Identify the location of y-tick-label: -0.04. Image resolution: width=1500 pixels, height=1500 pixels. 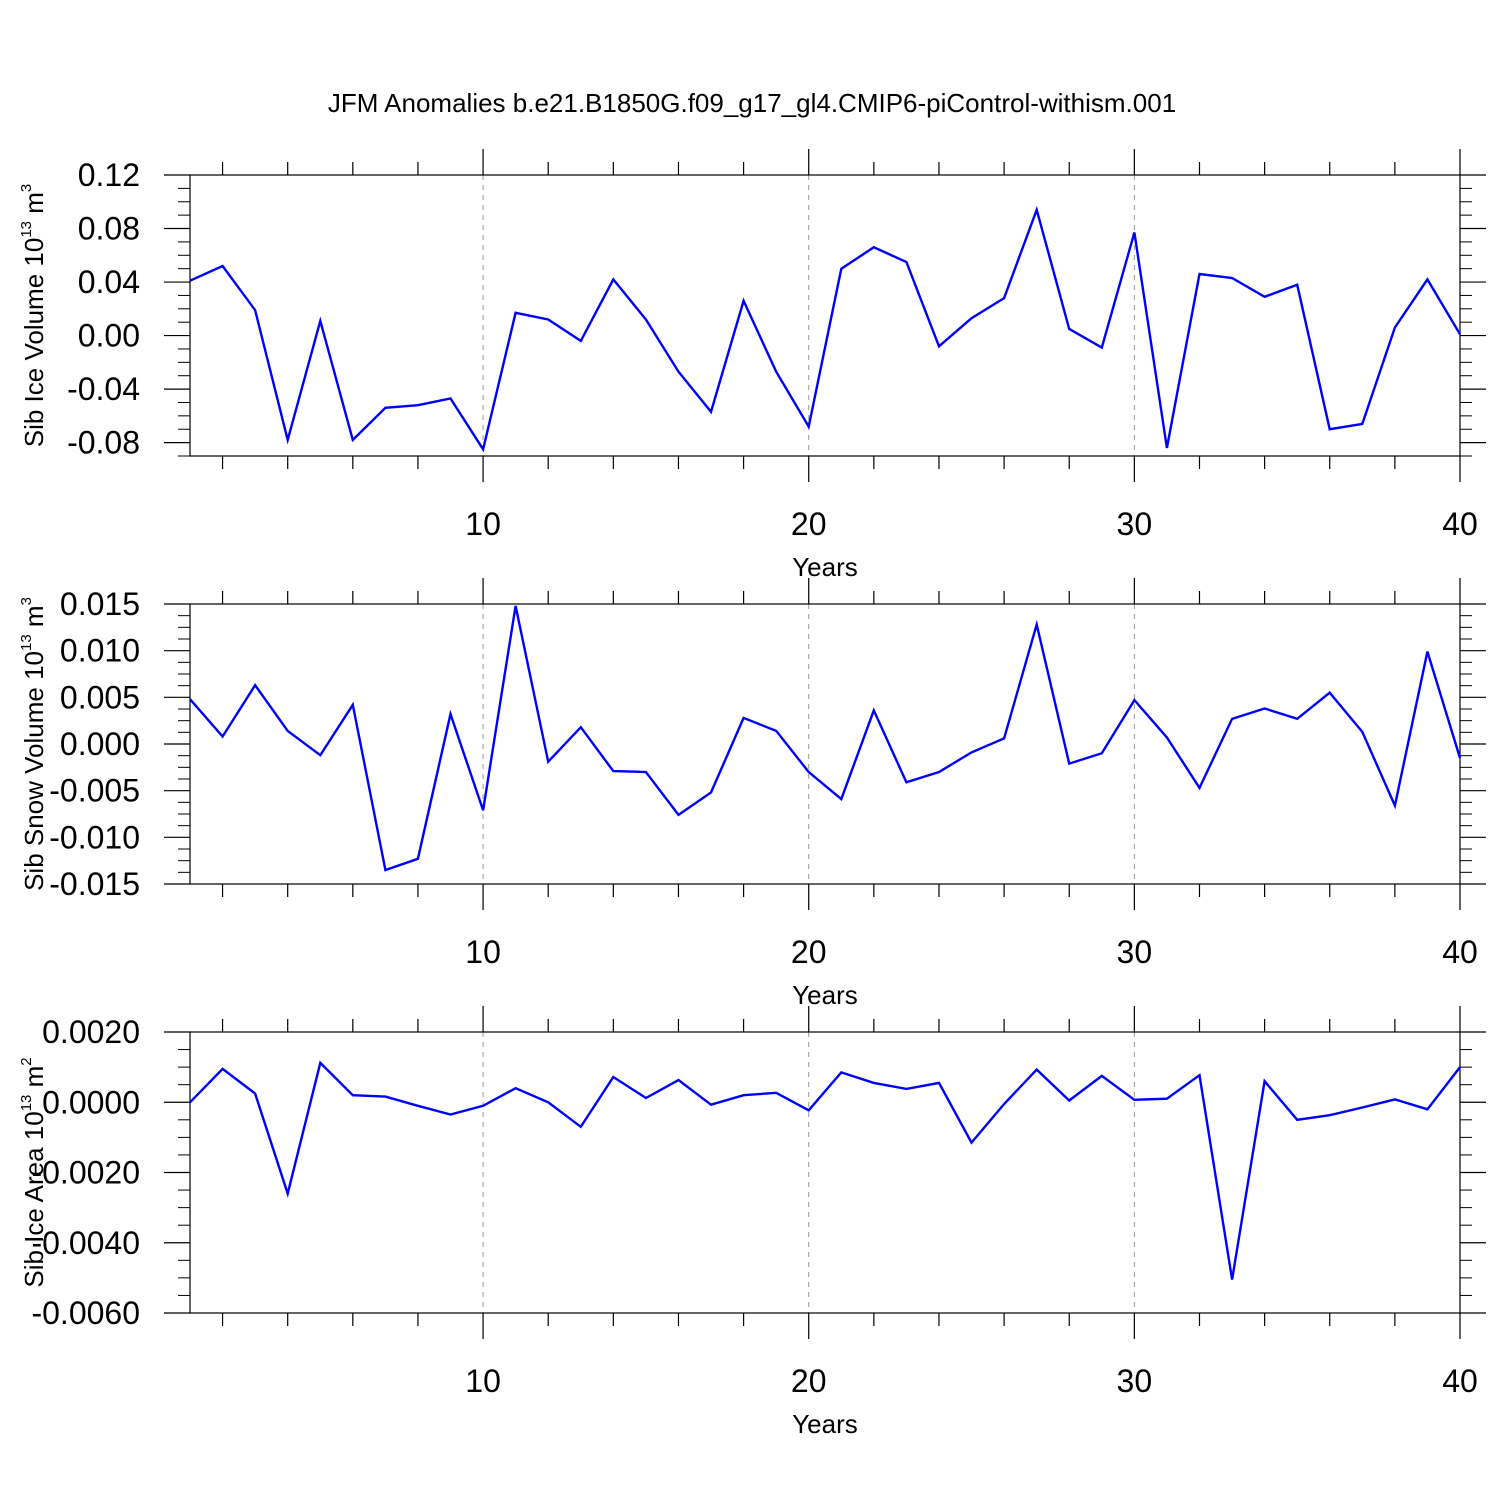
(103, 389).